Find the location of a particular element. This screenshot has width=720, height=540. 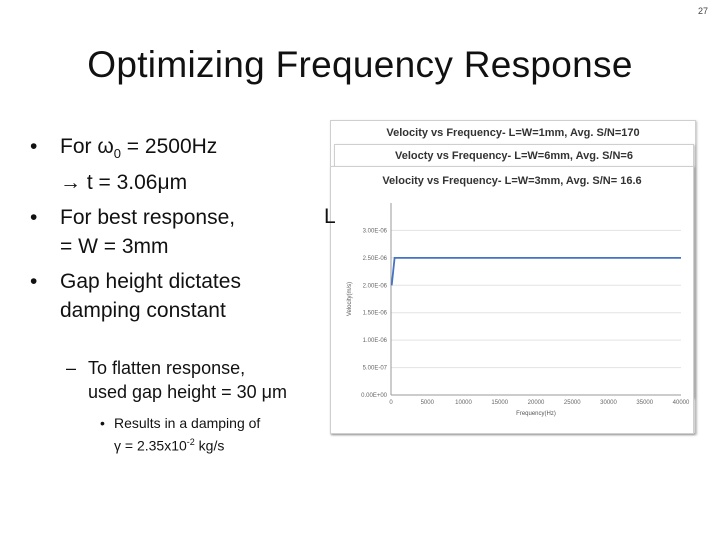

y-tick-label: 1.00E-06 is located at coordinates (375, 341).